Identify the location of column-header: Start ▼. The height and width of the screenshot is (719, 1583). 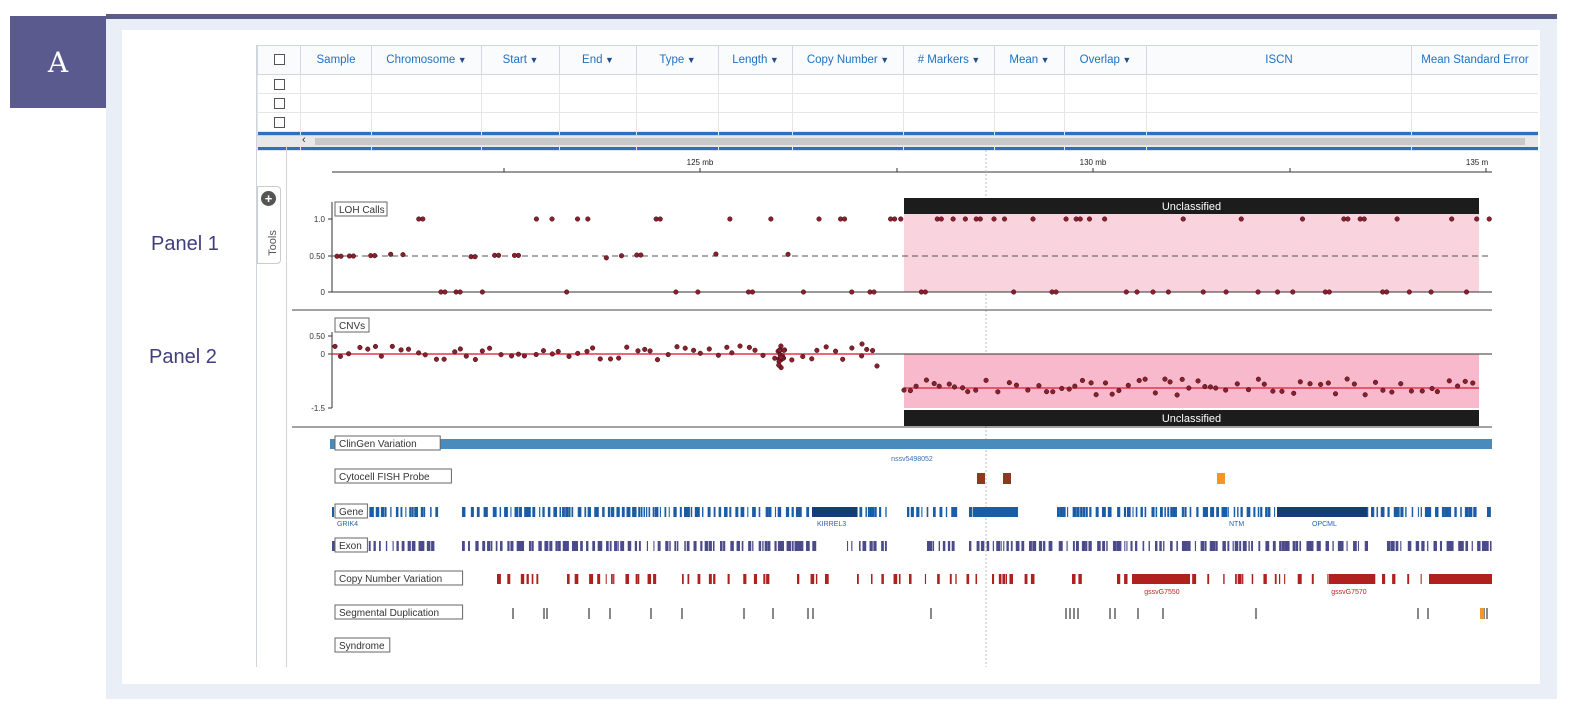
(520, 60).